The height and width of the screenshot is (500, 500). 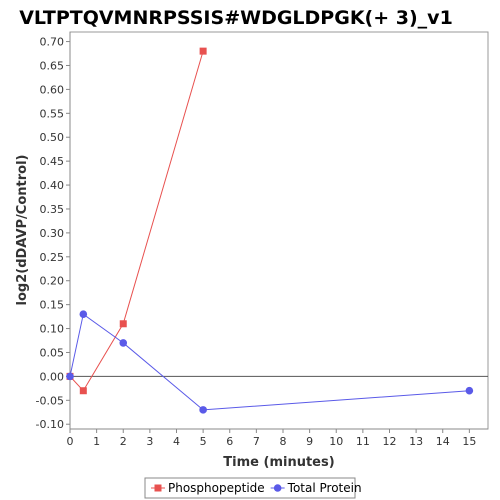 What do you see at coordinates (123, 441) in the screenshot?
I see `x-tick-label: 2` at bounding box center [123, 441].